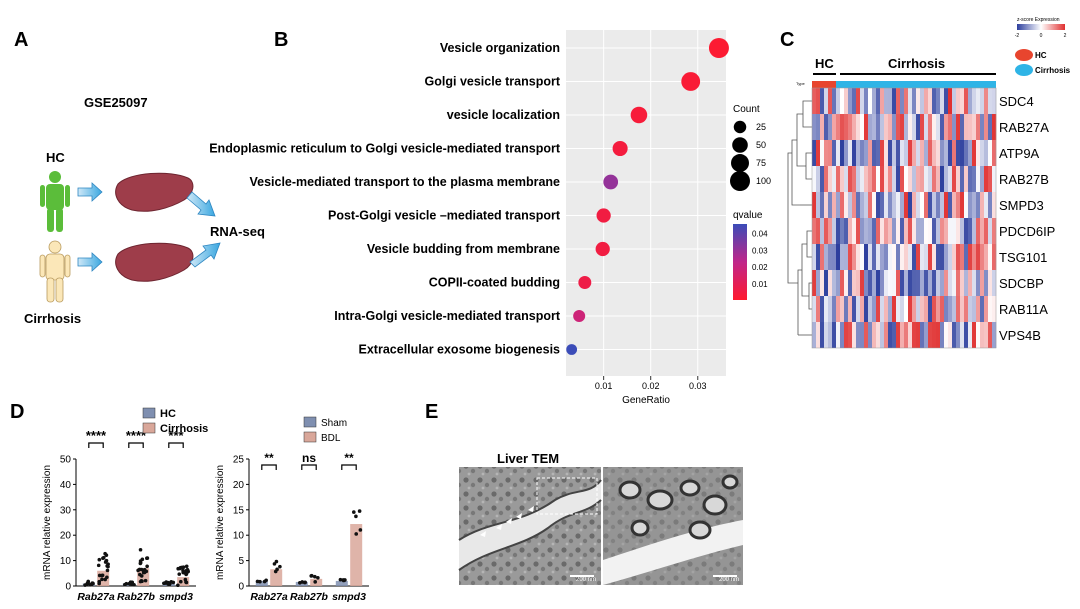 This screenshot has height=609, width=1080. I want to click on count-legend-dot, so click(740, 127).